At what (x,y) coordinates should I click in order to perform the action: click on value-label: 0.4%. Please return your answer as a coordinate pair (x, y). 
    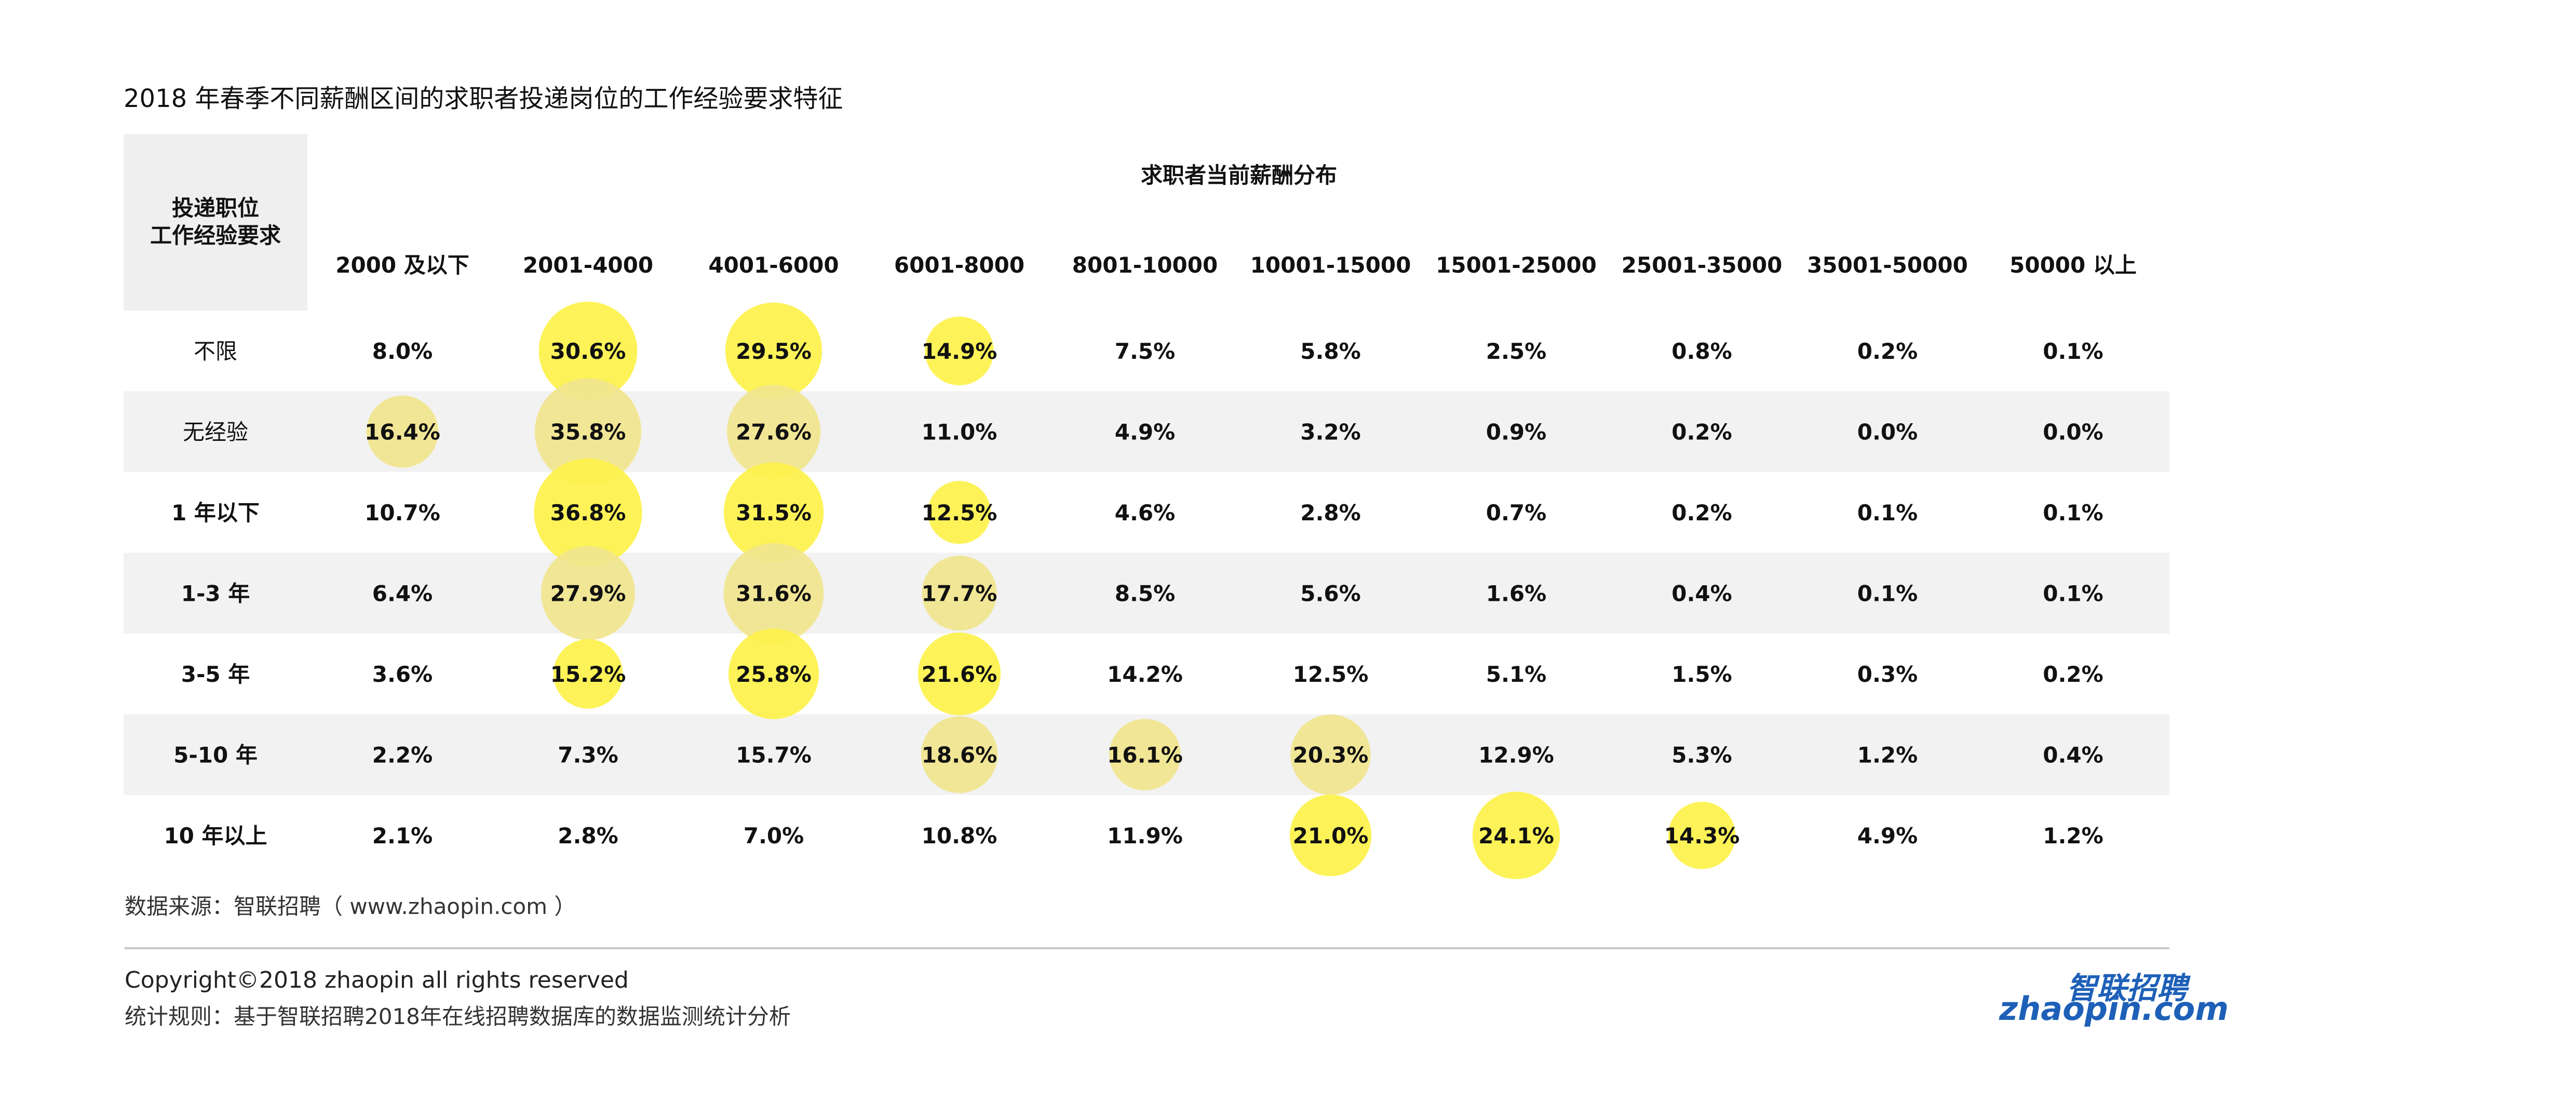
    Looking at the image, I should click on (2073, 755).